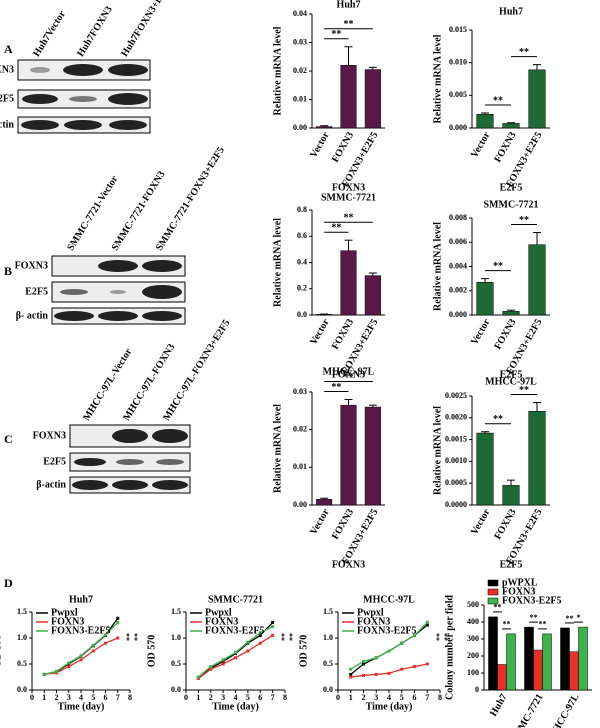  What do you see at coordinates (458, 217) in the screenshot?
I see `y-tick-label: 0.008` at bounding box center [458, 217].